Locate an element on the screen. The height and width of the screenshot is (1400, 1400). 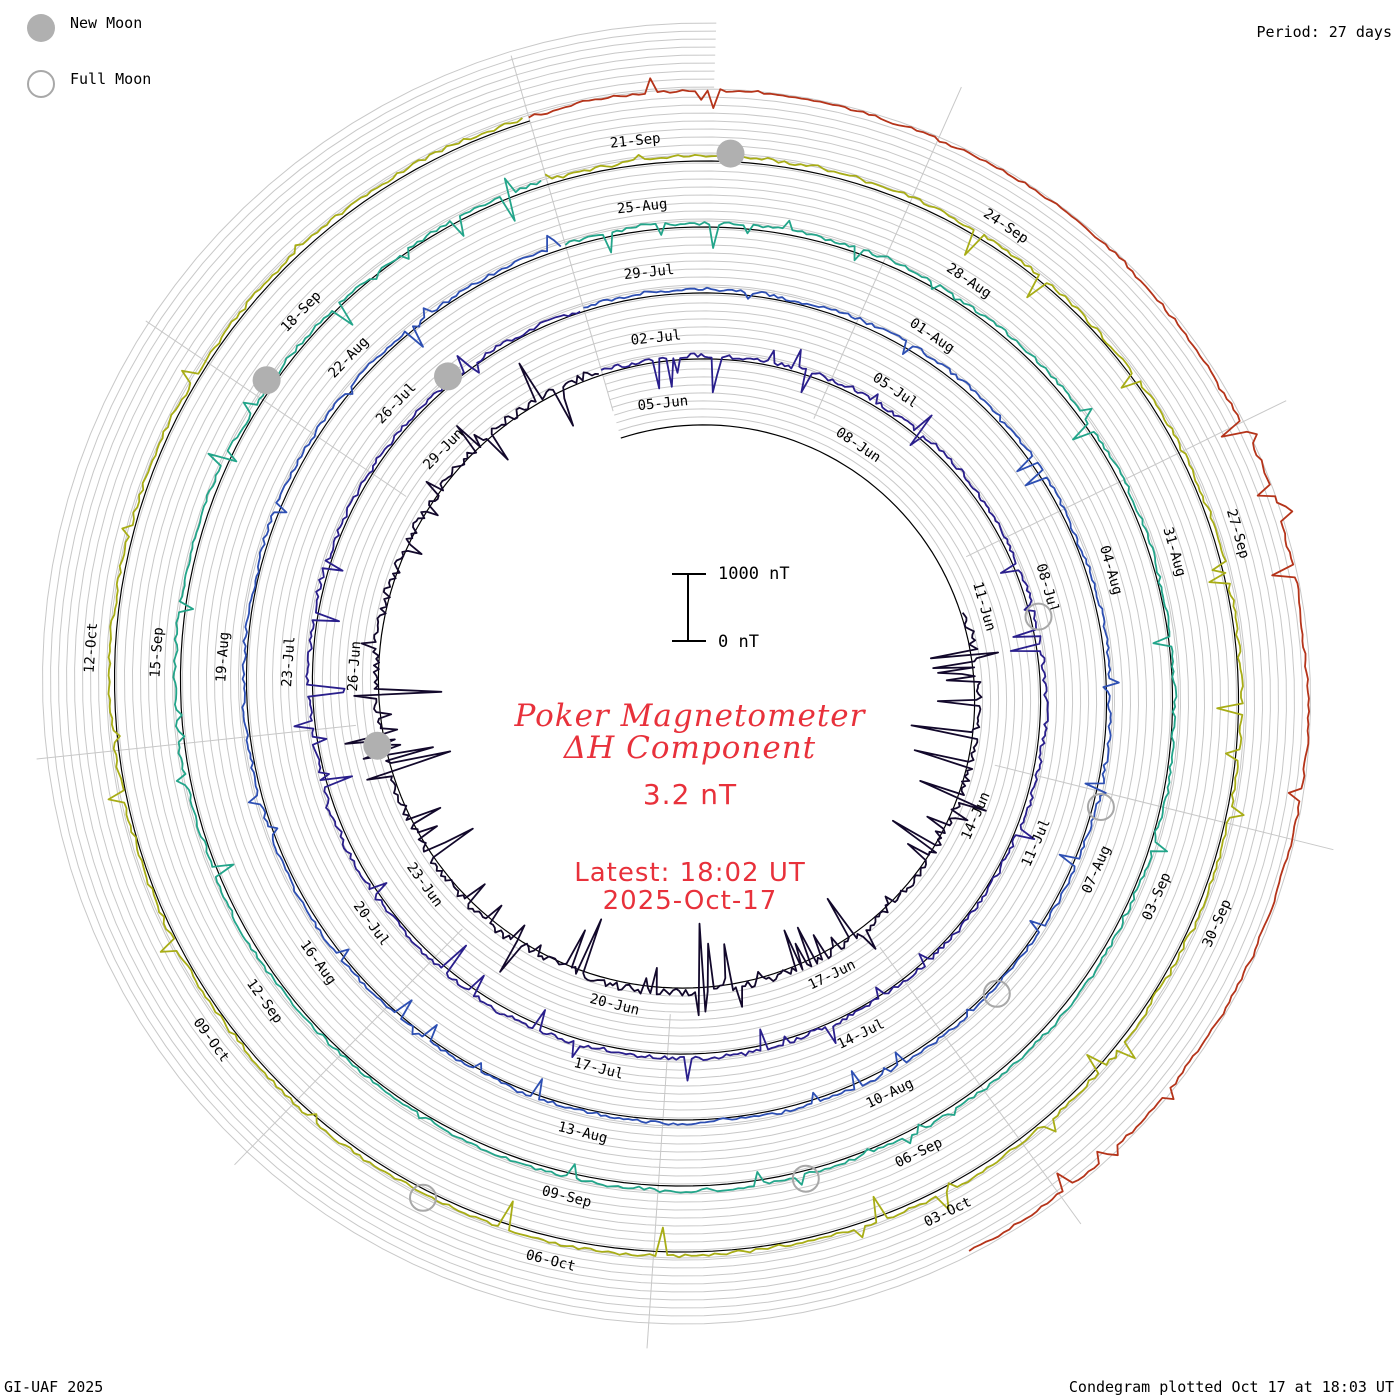
date-label: 13-Aug is located at coordinates (582, 1133).